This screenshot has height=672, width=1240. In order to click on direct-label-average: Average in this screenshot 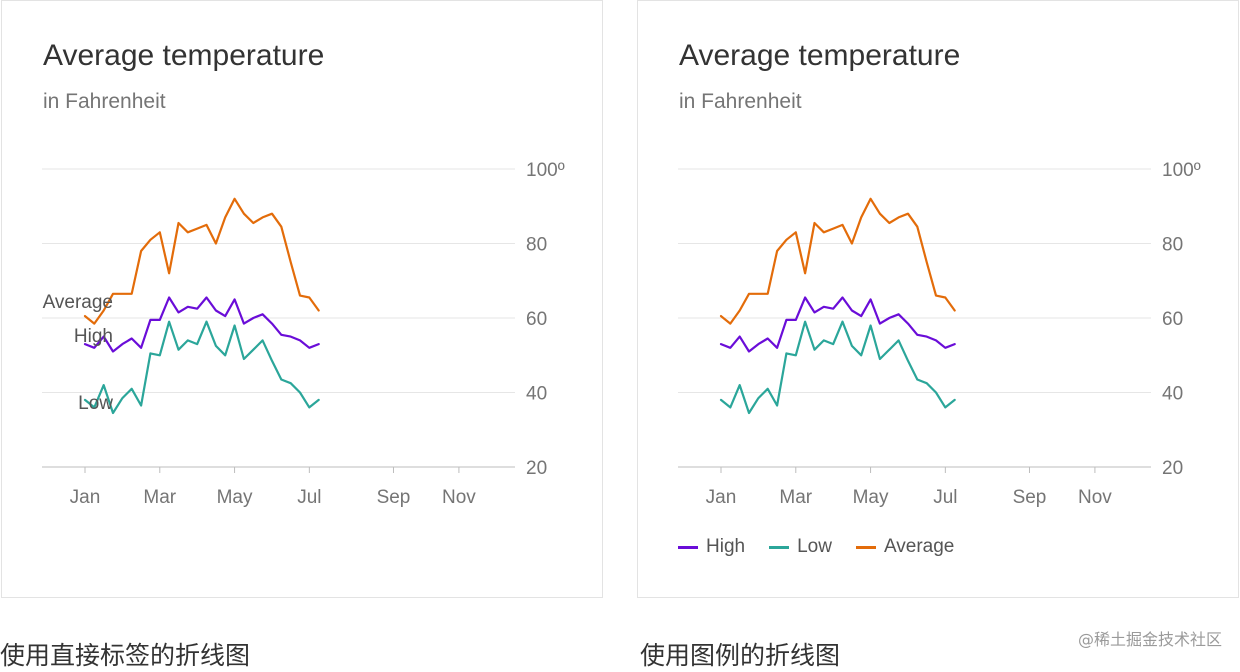, I will do `click(78, 302)`.